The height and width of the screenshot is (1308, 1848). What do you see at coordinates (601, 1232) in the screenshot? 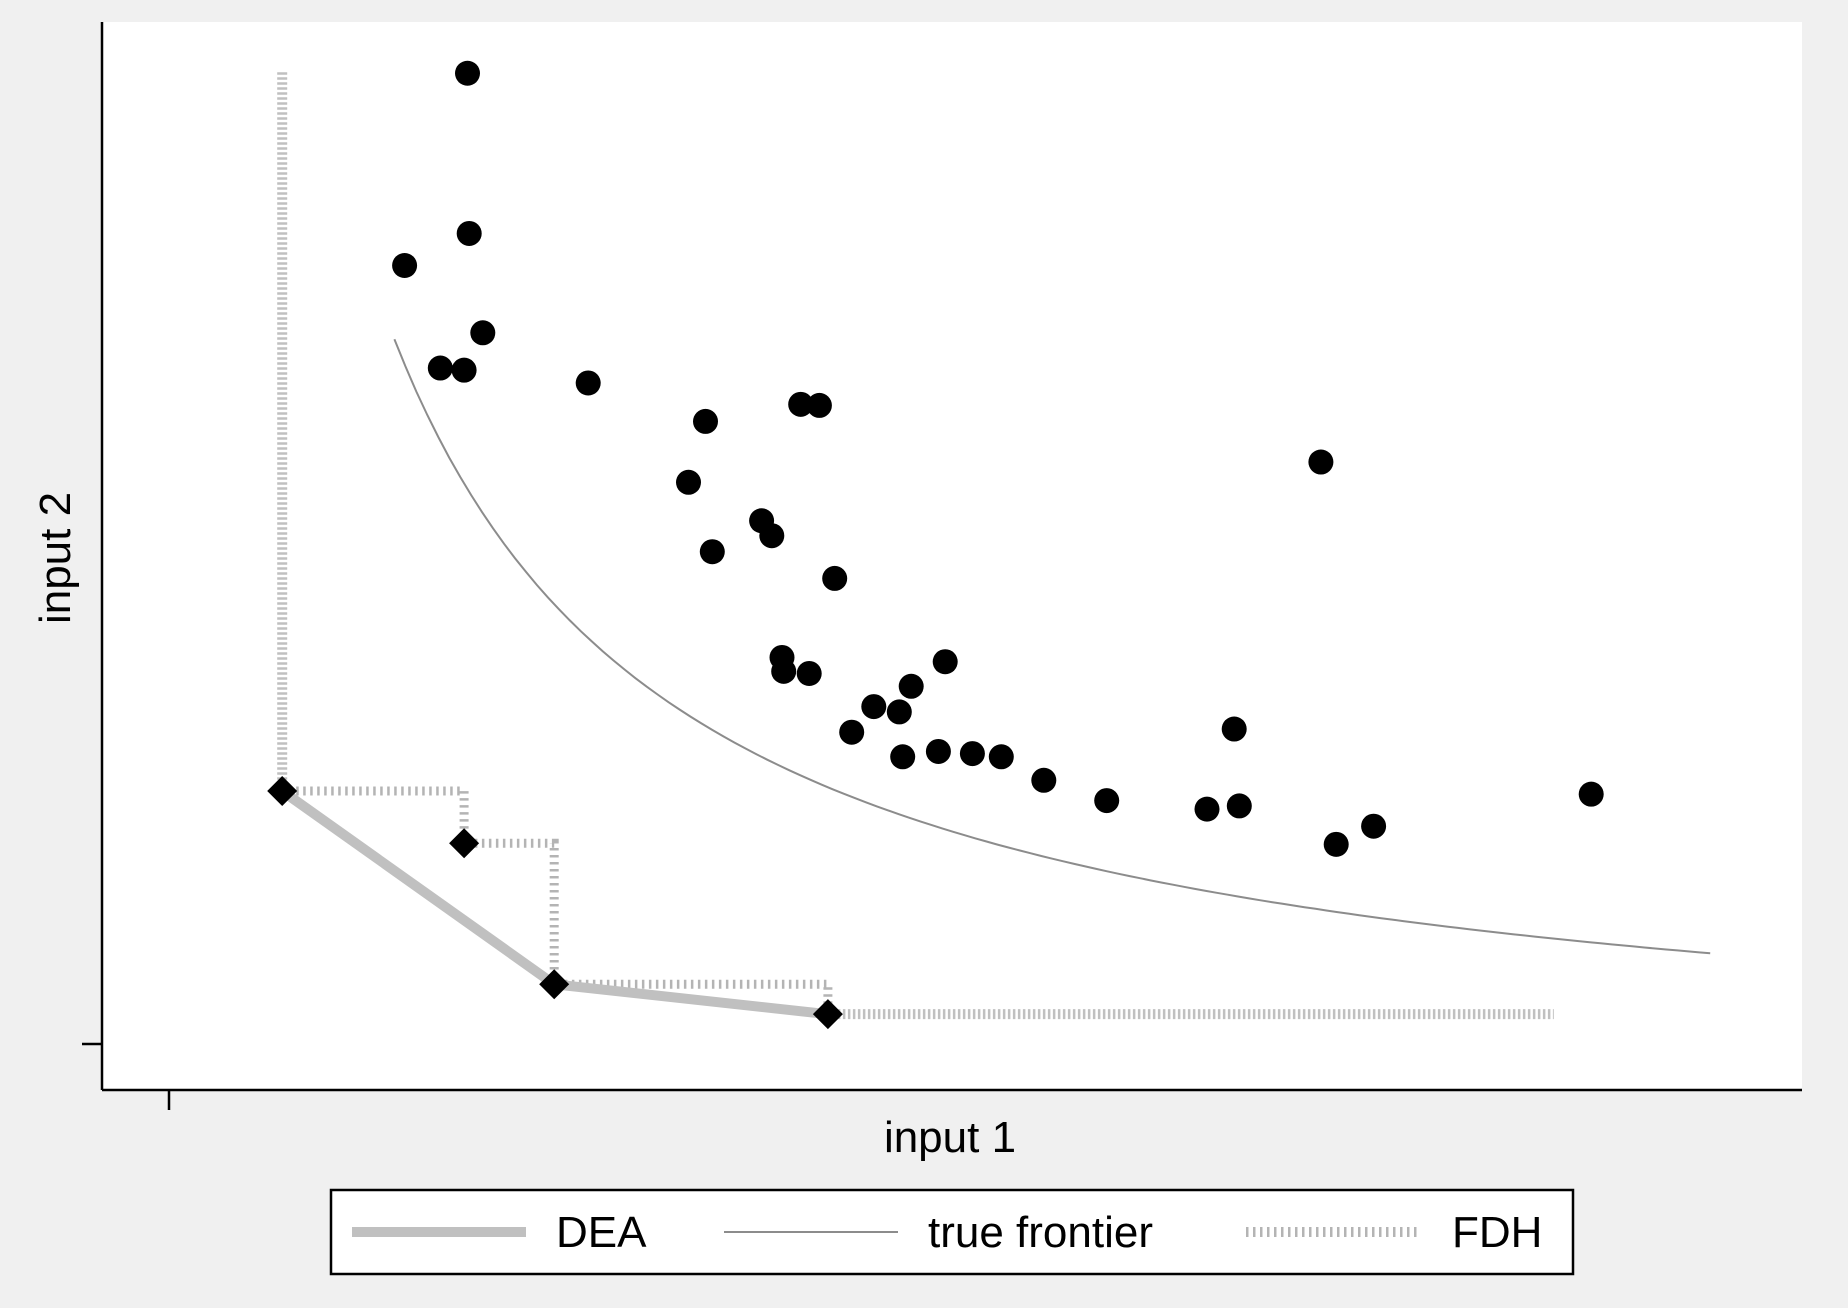
I see `legend-label-dea: DEA` at bounding box center [601, 1232].